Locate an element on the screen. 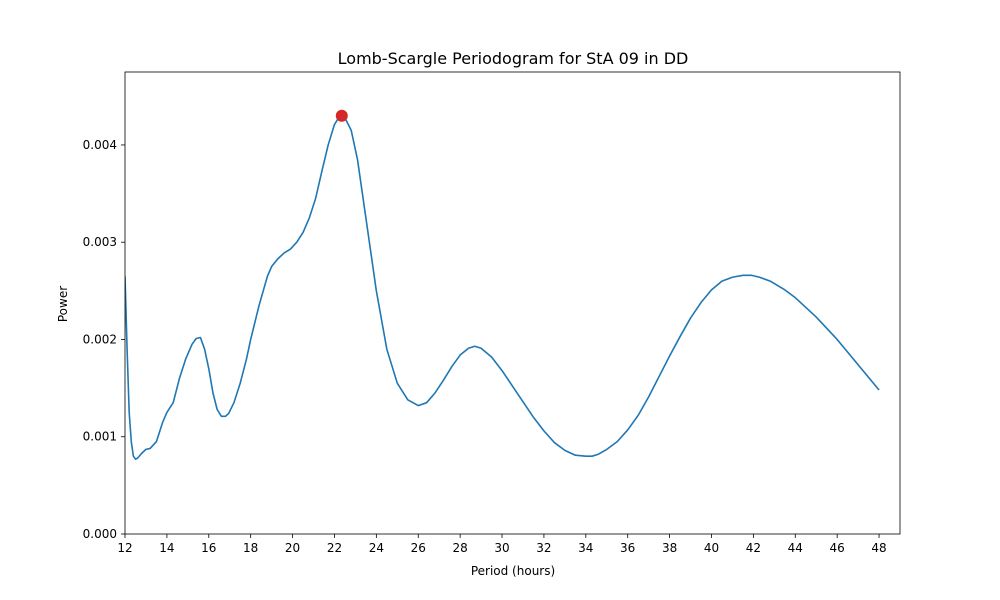 This screenshot has height=600, width=1000. x-tick-label: 18 is located at coordinates (250, 548).